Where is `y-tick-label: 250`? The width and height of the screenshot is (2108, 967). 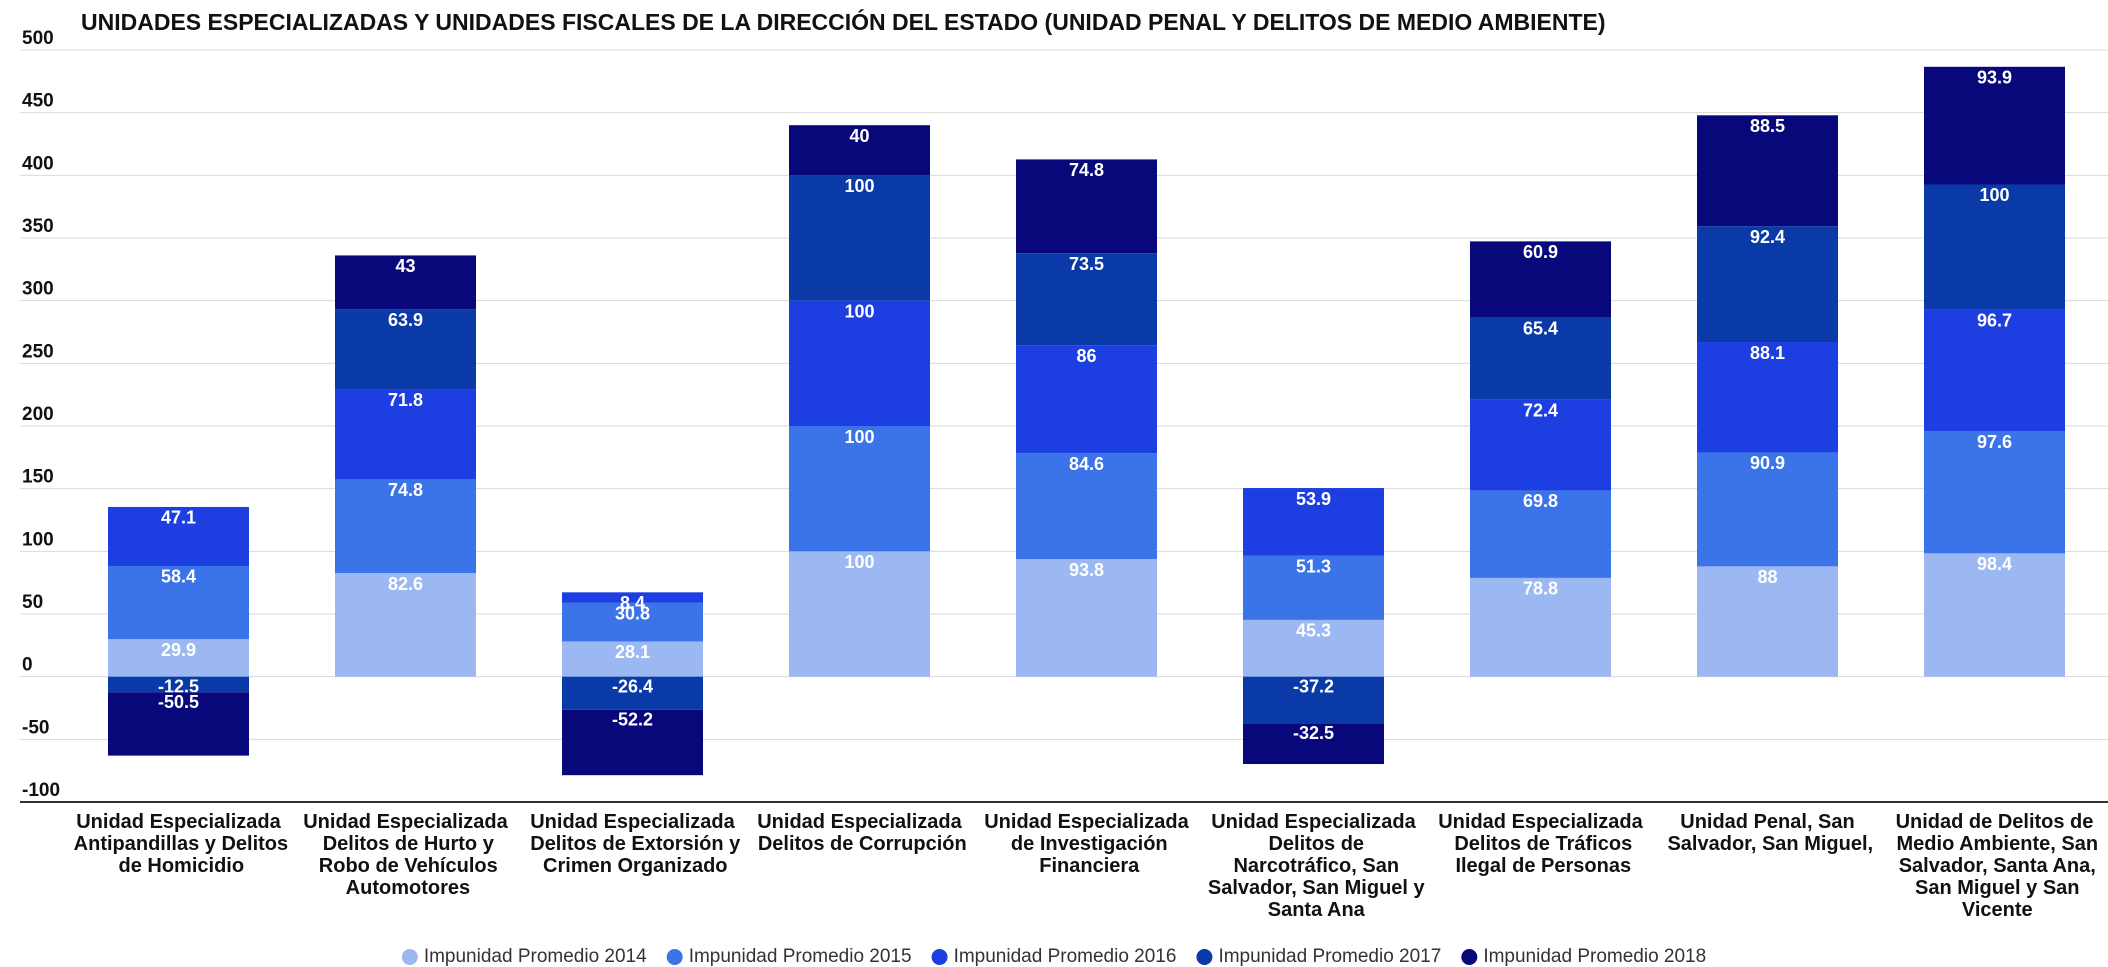
y-tick-label: 250 is located at coordinates (38, 351).